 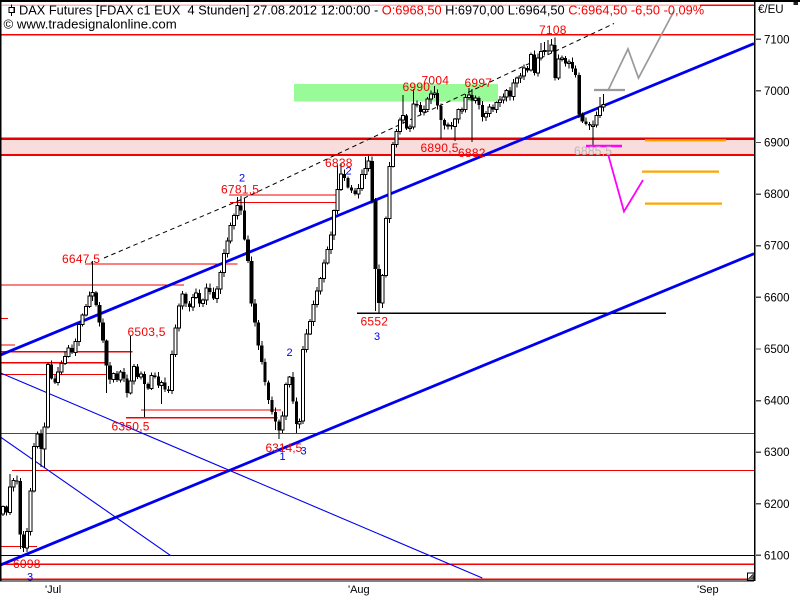 What do you see at coordinates (472, 153) in the screenshot?
I see `svg-text: 6882` at bounding box center [472, 153].